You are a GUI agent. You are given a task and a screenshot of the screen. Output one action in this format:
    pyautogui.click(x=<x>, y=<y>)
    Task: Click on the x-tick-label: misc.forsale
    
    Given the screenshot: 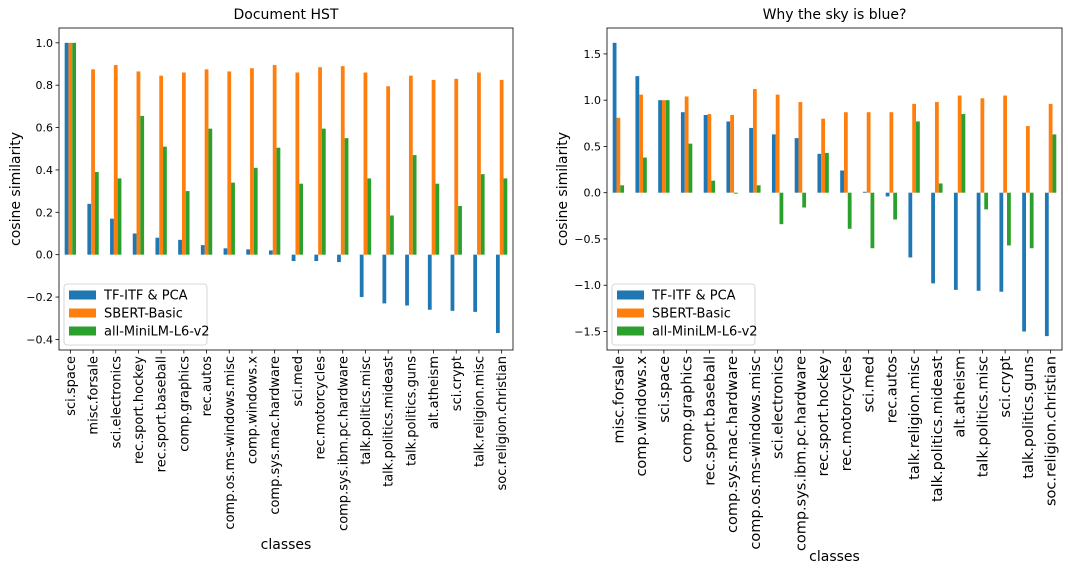 What is the action you would take?
    pyautogui.click(x=619, y=400)
    